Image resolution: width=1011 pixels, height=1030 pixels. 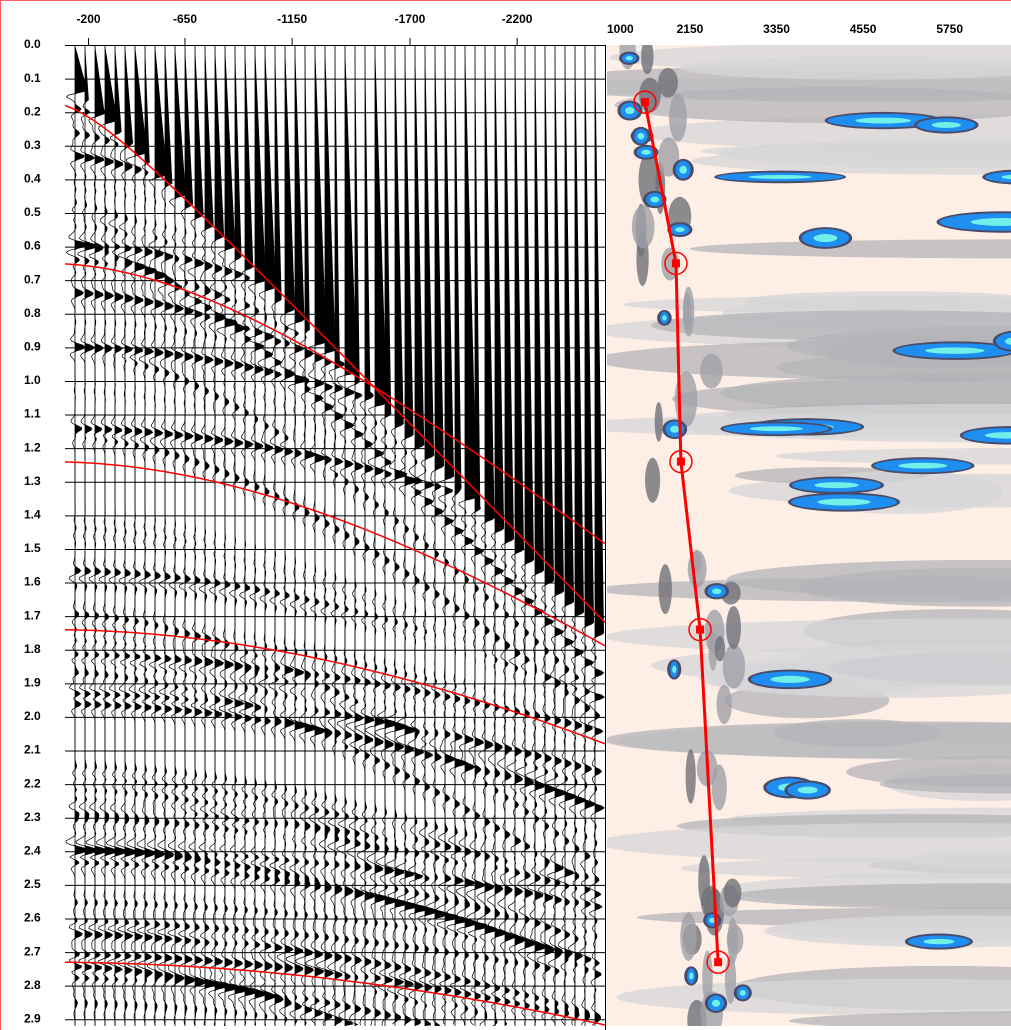 What do you see at coordinates (32, 951) in the screenshot?
I see `y-tick-label: 2.7` at bounding box center [32, 951].